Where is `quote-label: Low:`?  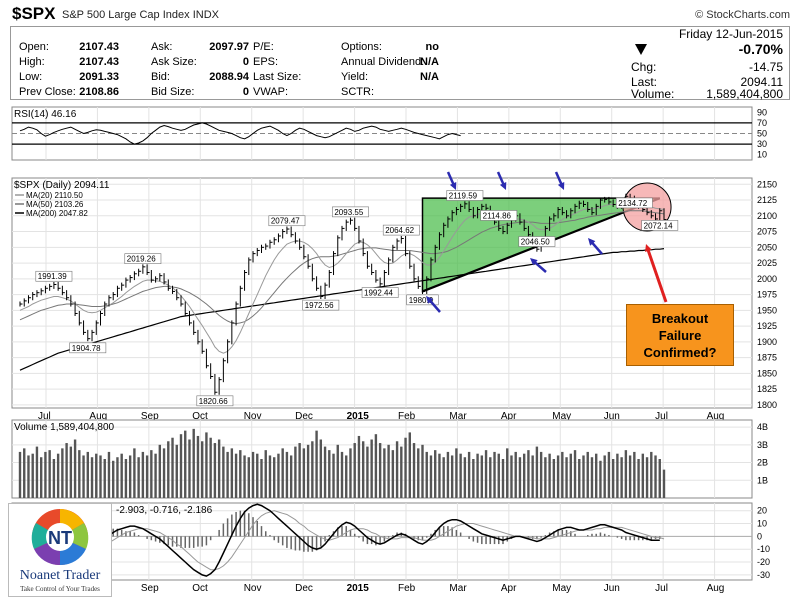
quote-label: Low: is located at coordinates (31, 77).